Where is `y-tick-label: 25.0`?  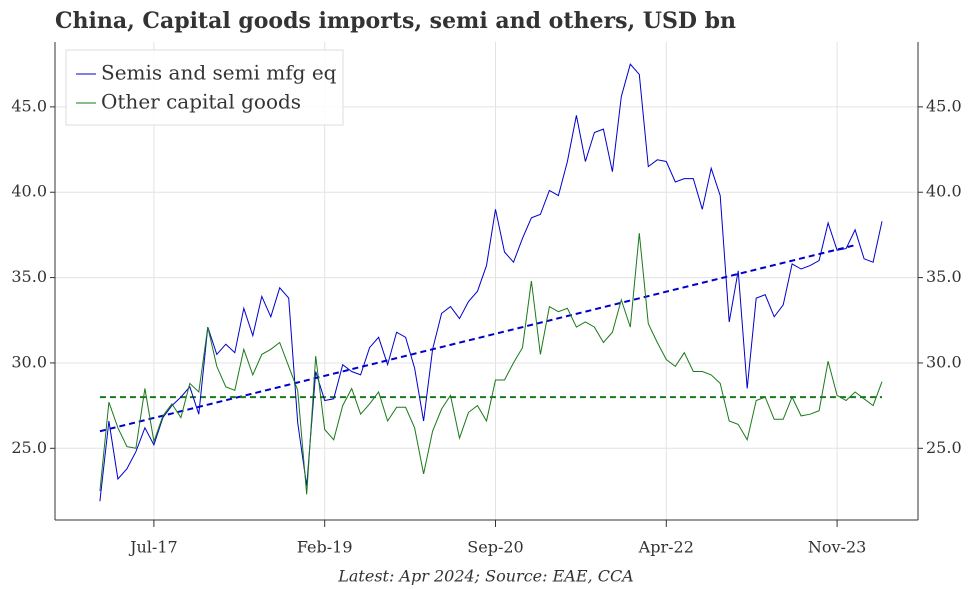
y-tick-label: 25.0 is located at coordinates (29, 447).